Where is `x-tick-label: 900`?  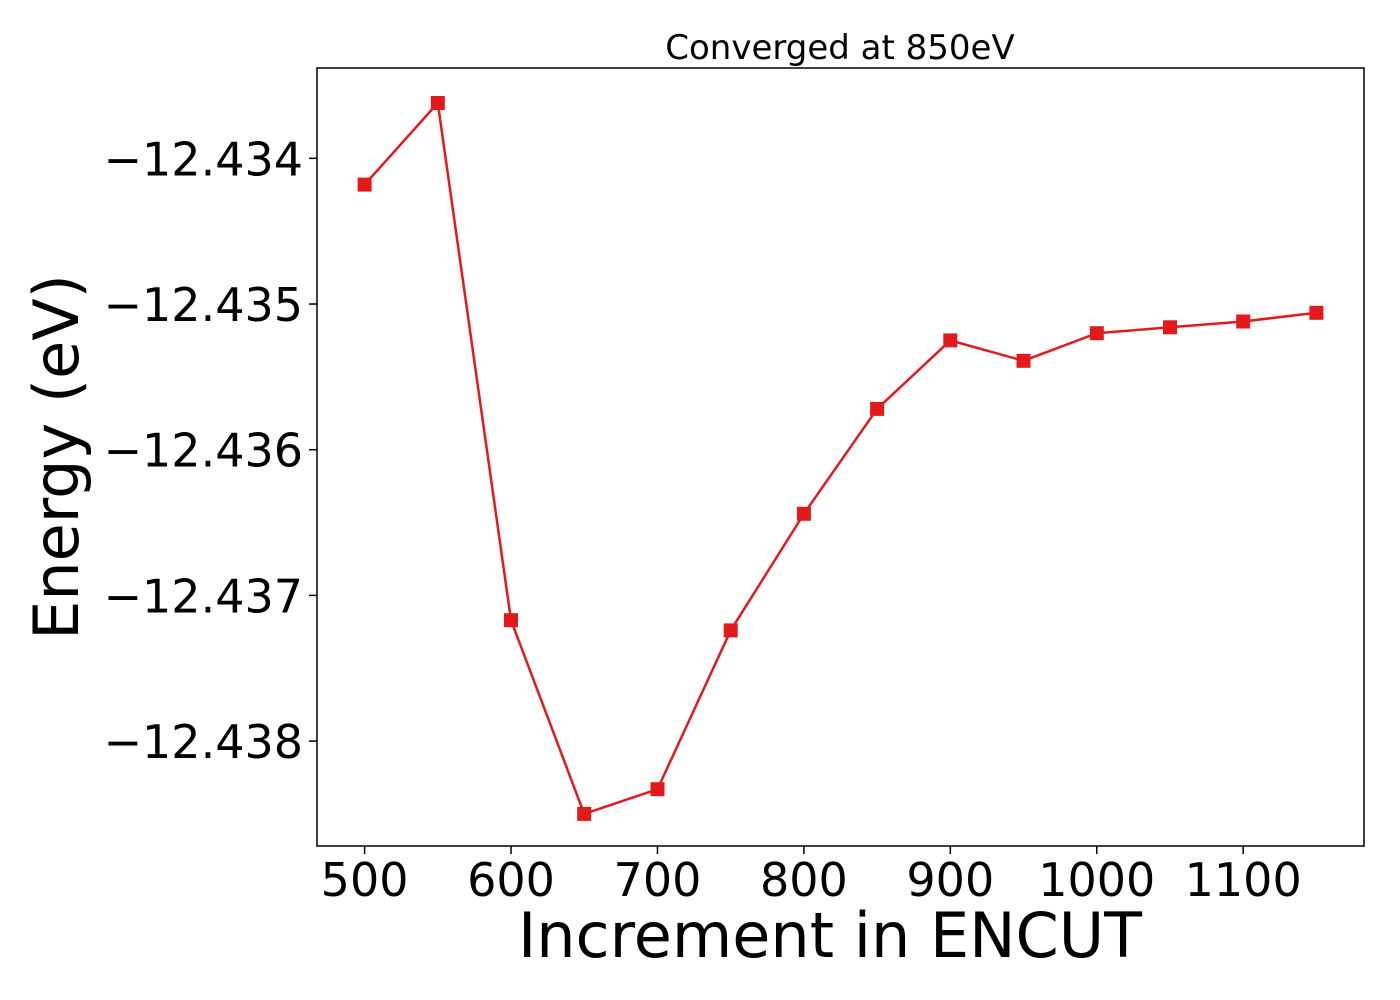
x-tick-label: 900 is located at coordinates (950, 880).